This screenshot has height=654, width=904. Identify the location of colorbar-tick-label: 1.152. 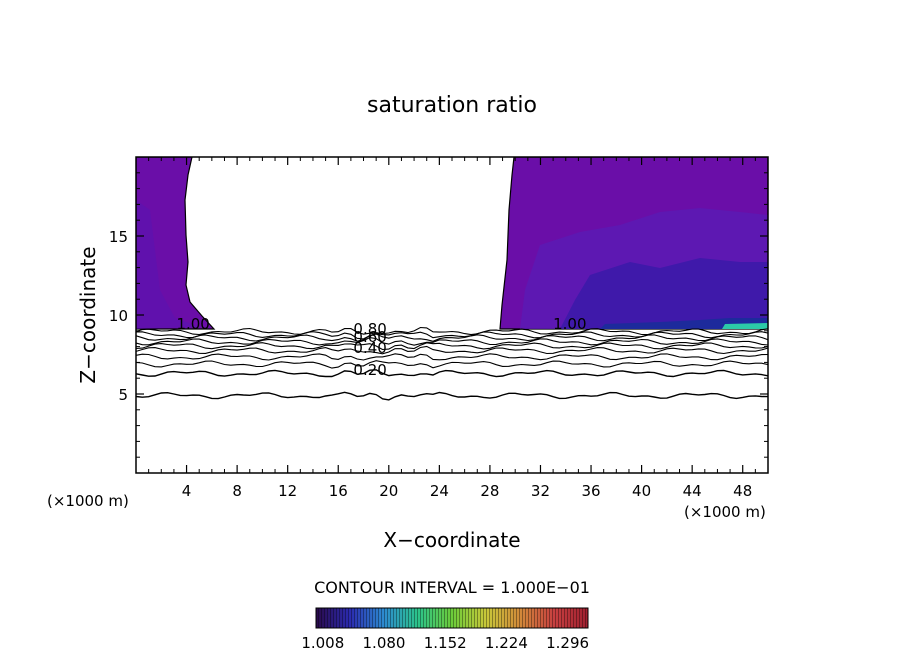
(445, 643).